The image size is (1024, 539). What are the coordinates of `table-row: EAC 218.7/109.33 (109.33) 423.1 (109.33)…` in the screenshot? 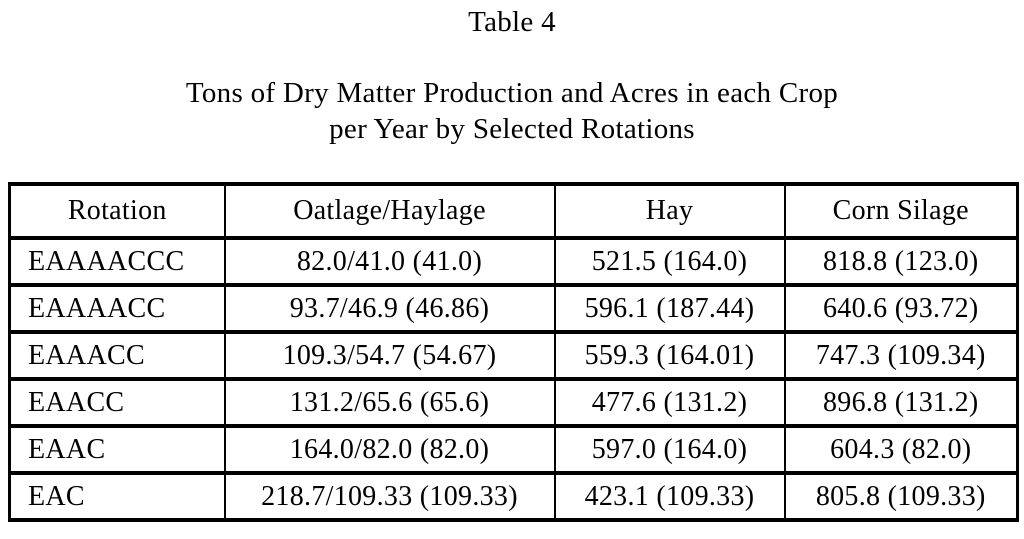 It's located at (513, 496).